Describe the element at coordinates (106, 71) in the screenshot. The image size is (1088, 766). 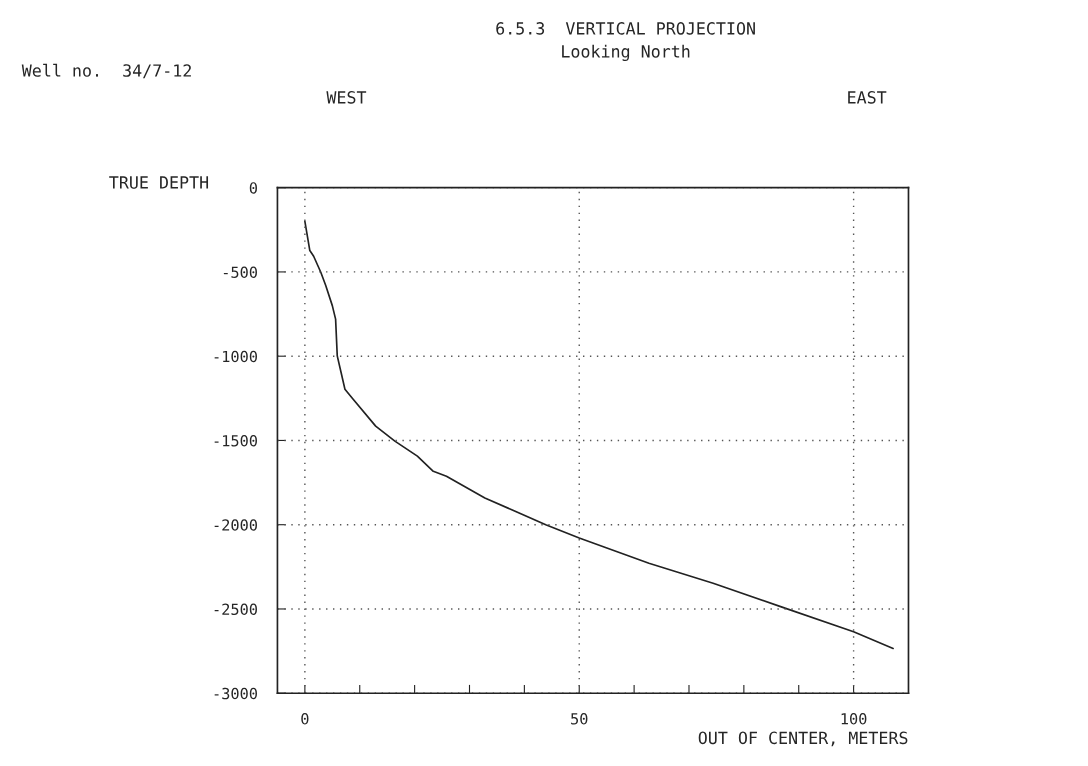
I see `text: Well no. 34/7-12` at that location.